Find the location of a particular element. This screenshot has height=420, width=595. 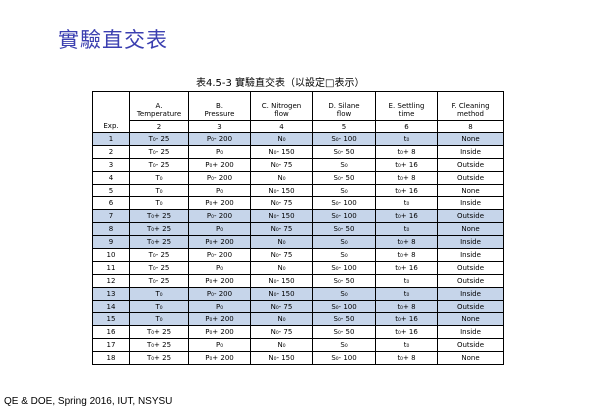

table-row: 12 T₀- 25 P₀+ 200 N₀- 150 S₀- 50 t₀ Outside is located at coordinates (298, 280).